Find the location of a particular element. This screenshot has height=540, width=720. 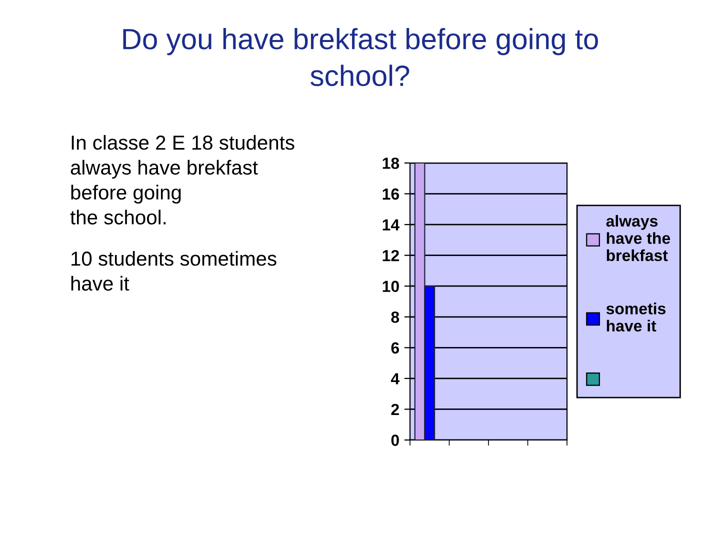

chart-title: Do you have brekfast before going to school? is located at coordinates (360, 57).